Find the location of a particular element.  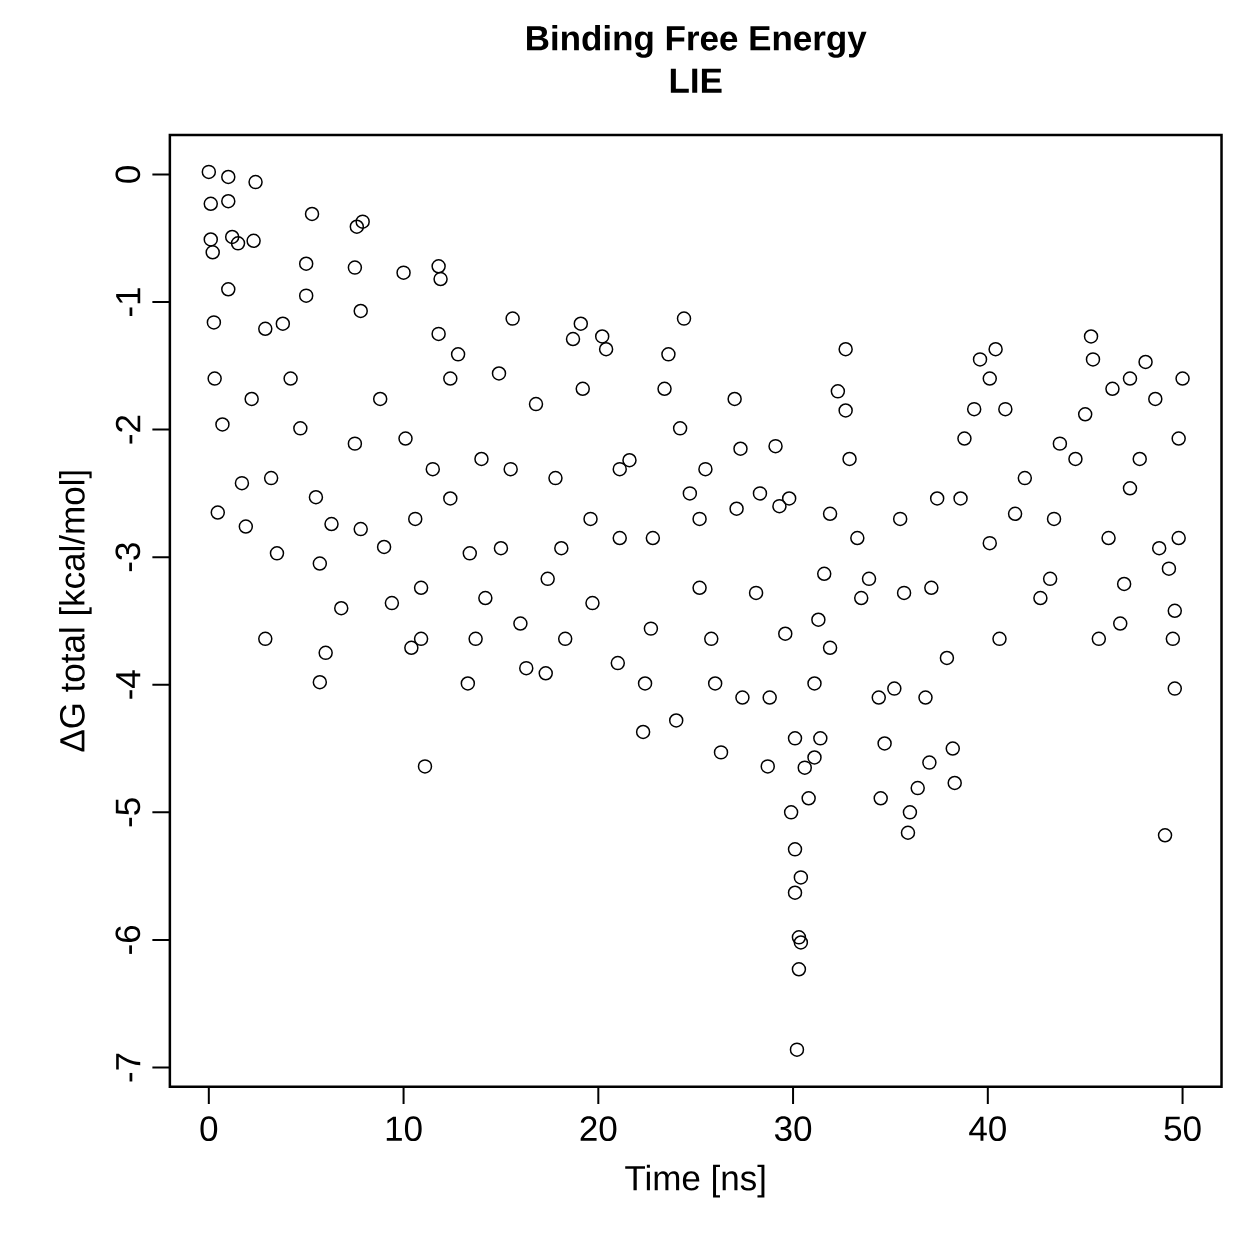

x-tick-label: 40 is located at coordinates (987, 1129).